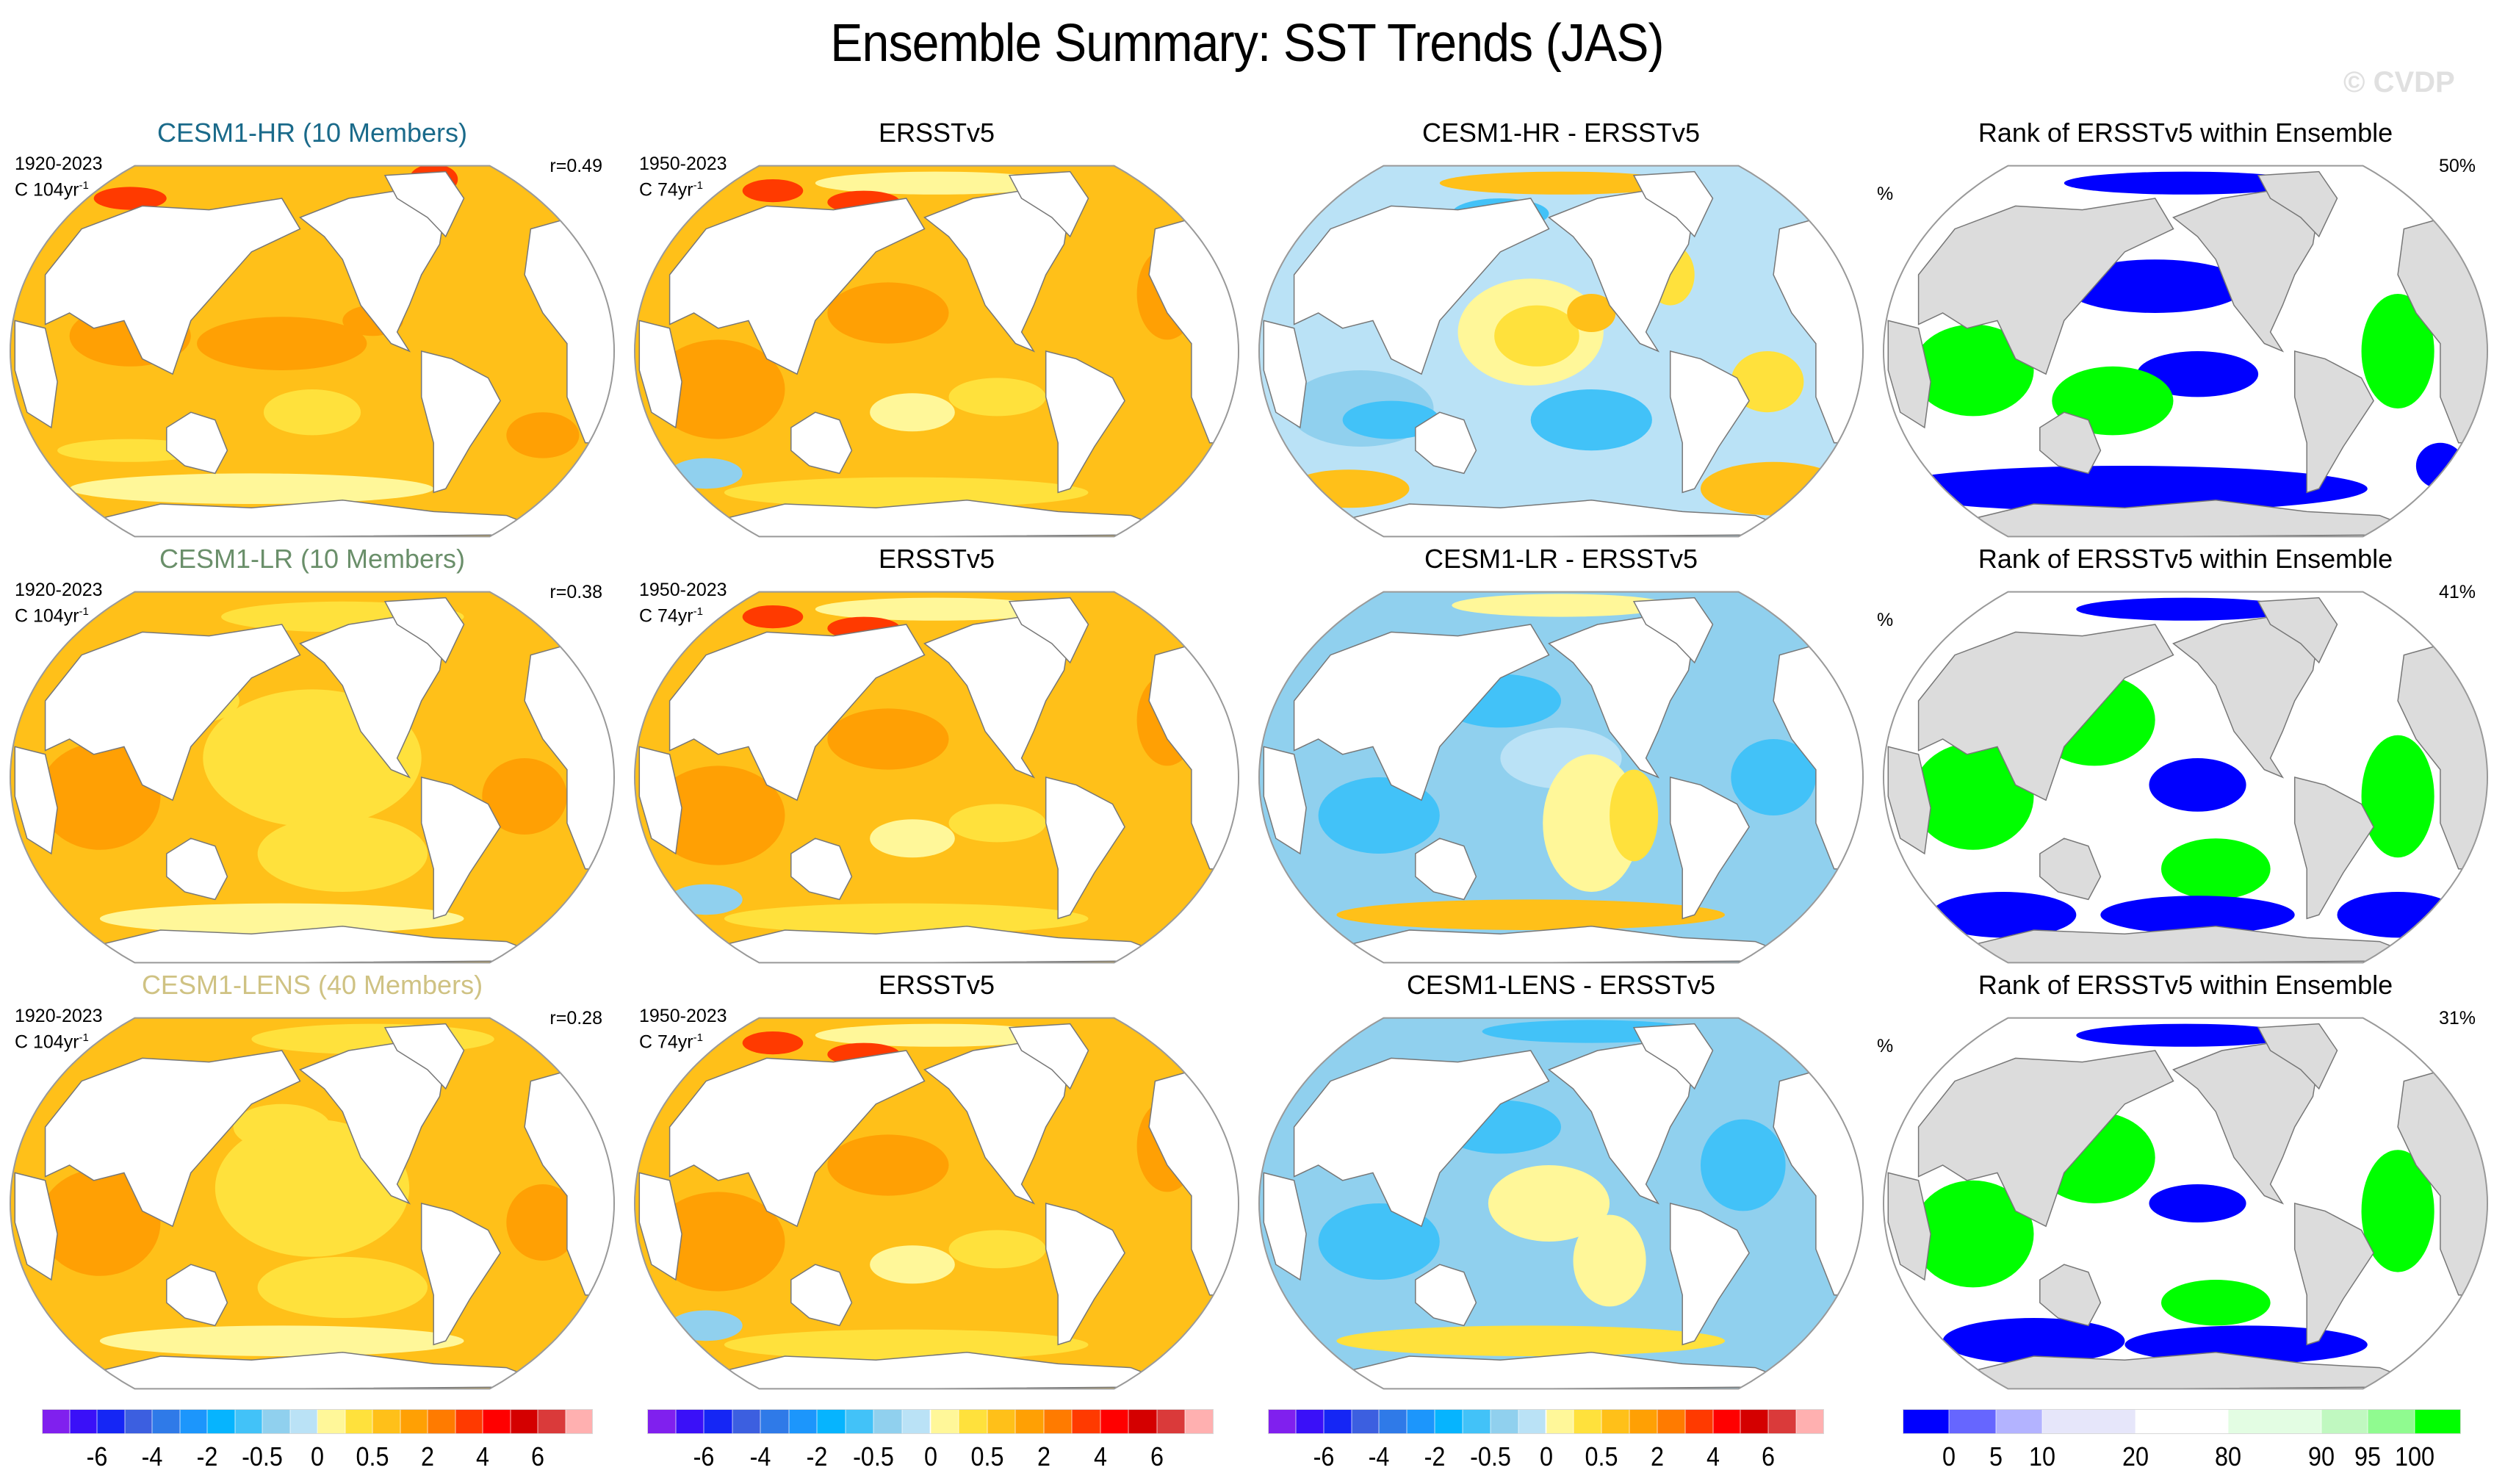 This screenshot has width=2494, height=1484. Describe the element at coordinates (2135, 1456) in the screenshot. I see `colorbar-tick-label: 20` at that location.